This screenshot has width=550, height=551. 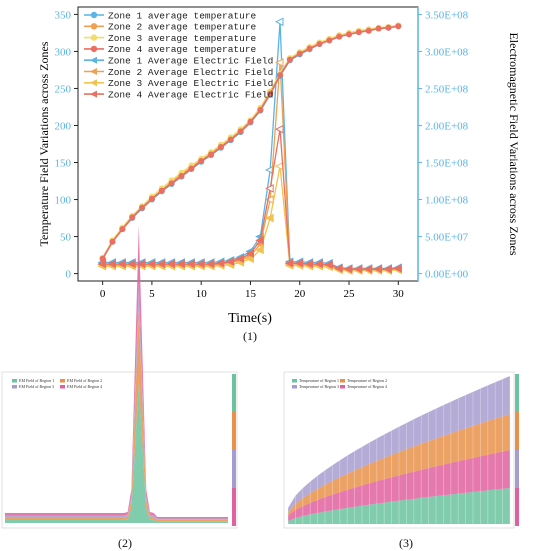 I want to click on panel-label-3: (3), so click(x=406, y=543).